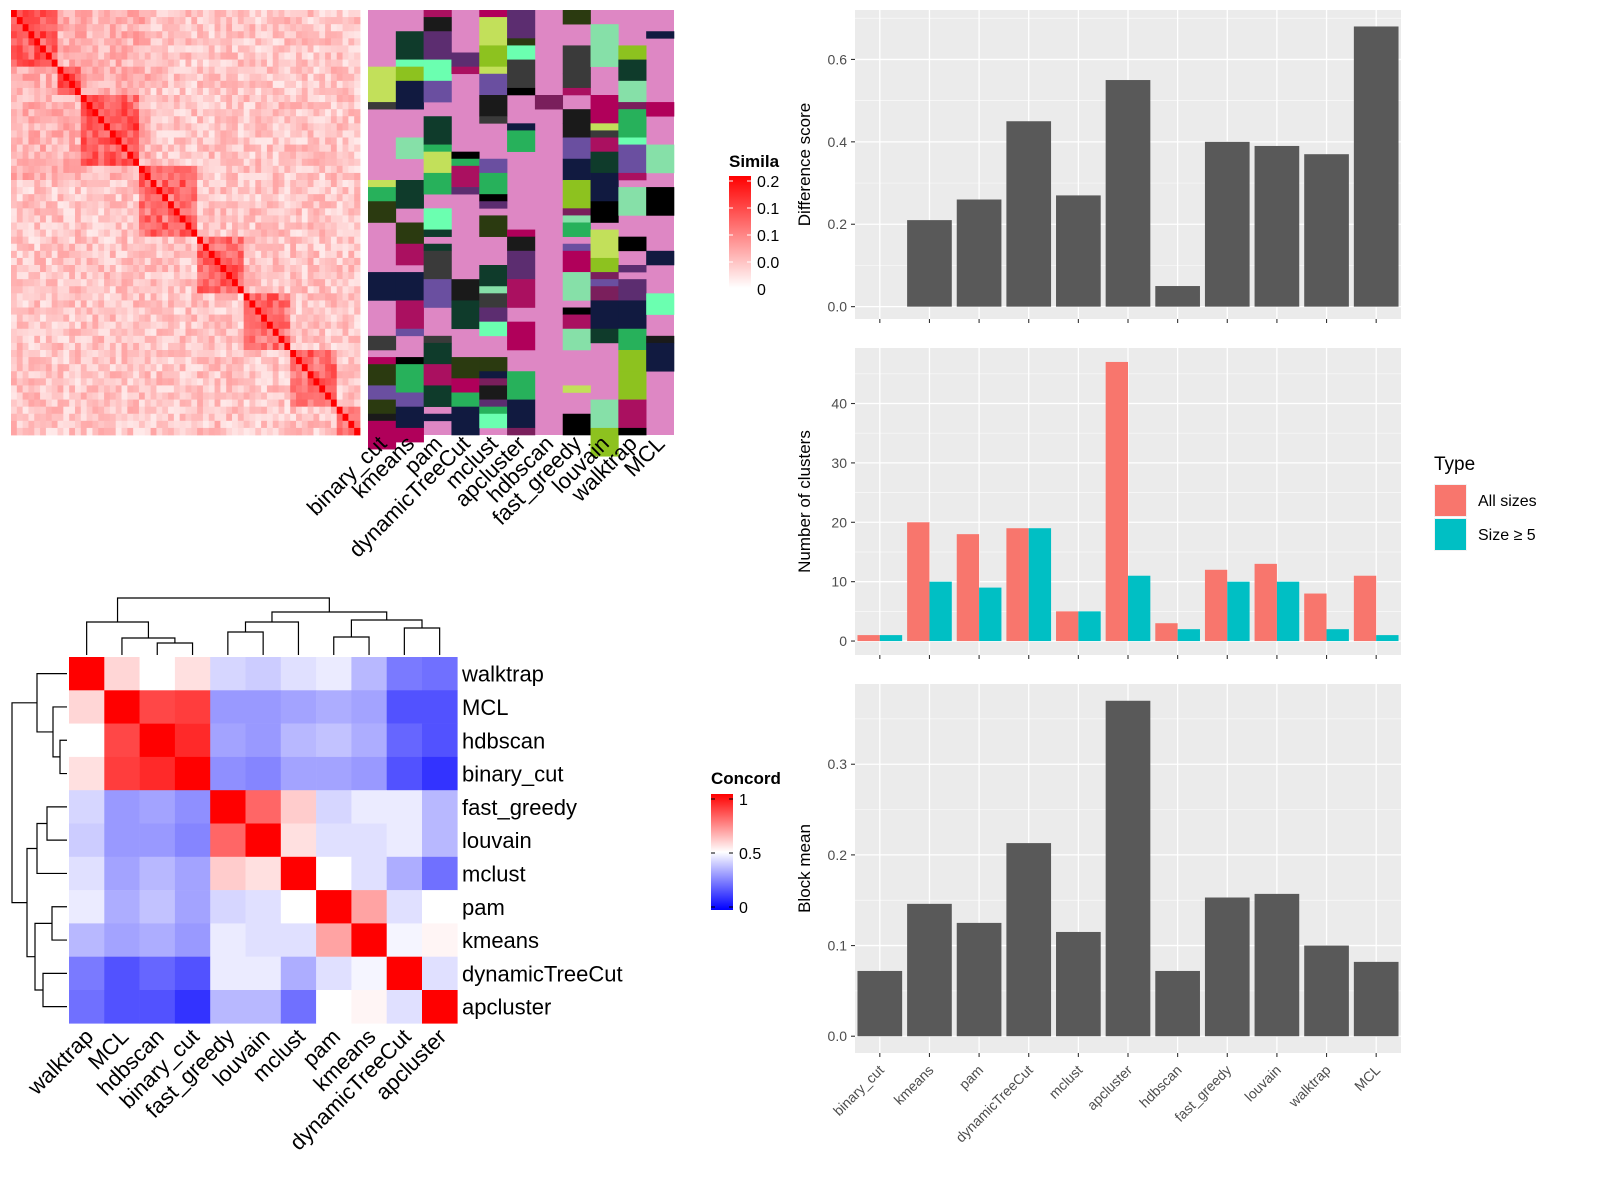  What do you see at coordinates (542, 973) in the screenshot?
I see `concordance-row-label: dynamicTreeCut` at bounding box center [542, 973].